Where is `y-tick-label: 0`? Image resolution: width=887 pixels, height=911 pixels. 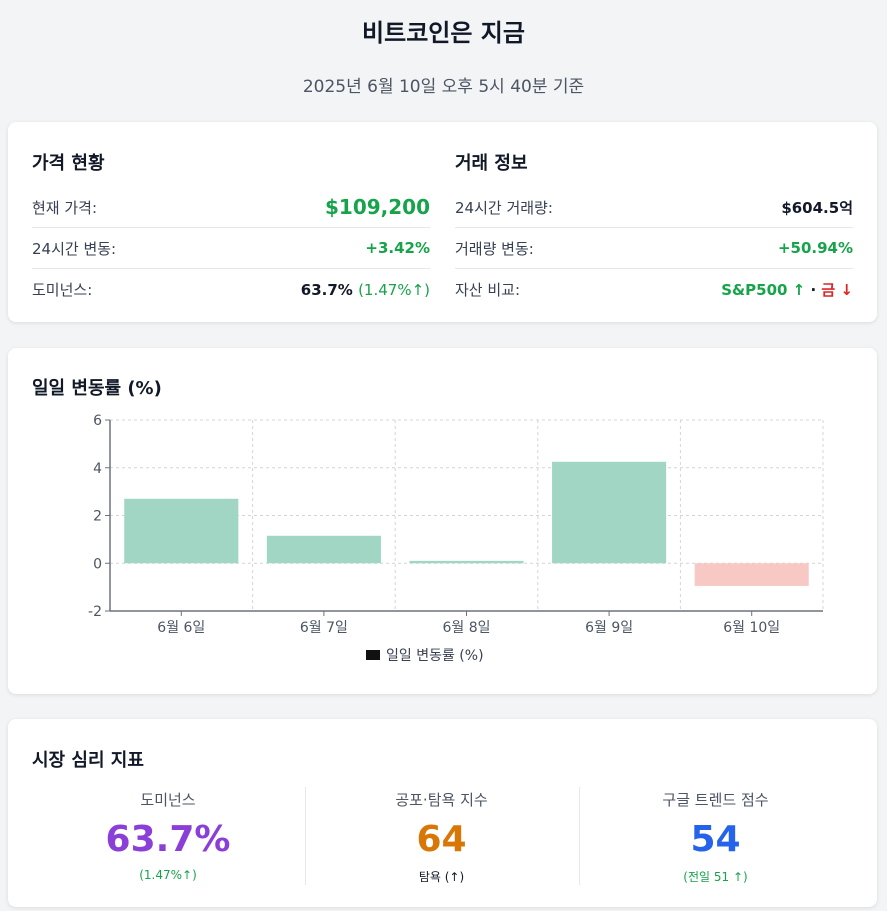
y-tick-label: 0 is located at coordinates (97, 564).